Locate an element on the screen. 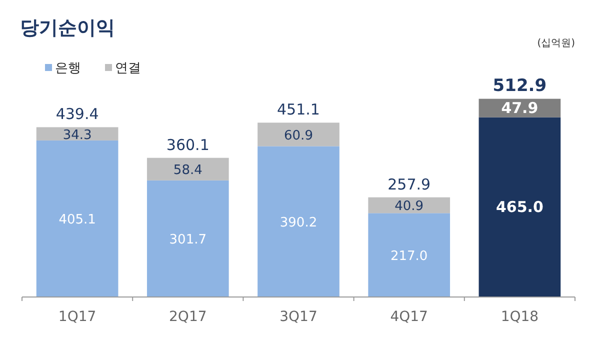  x-tick-label: 3Q17 is located at coordinates (299, 317).